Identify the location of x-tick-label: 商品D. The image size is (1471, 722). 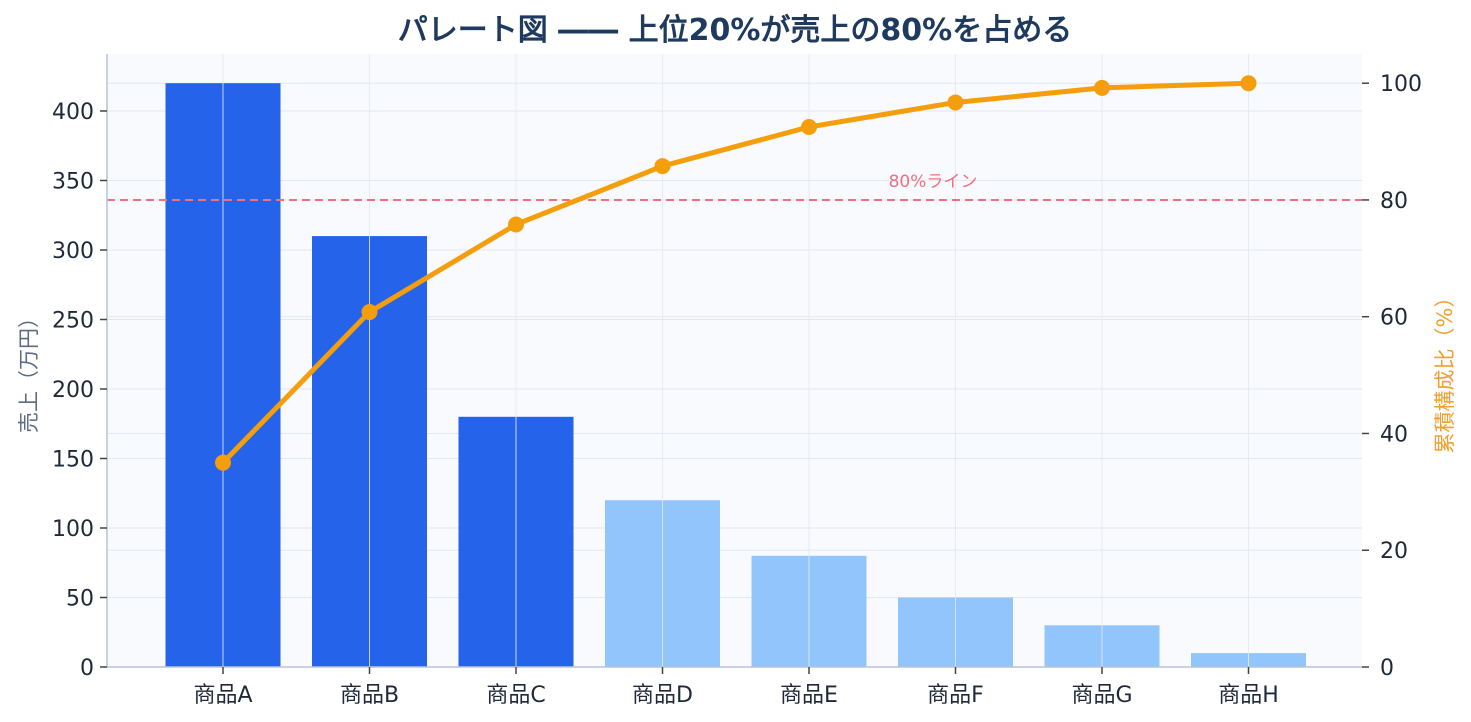
(662, 695).